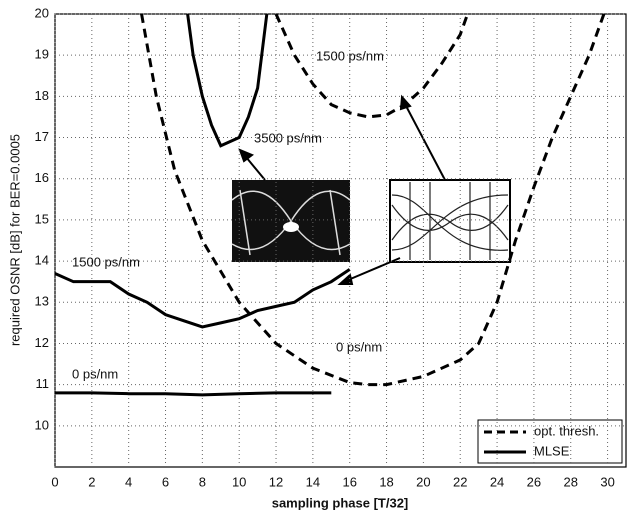 Image resolution: width=633 pixels, height=518 pixels. I want to click on legend, so click(550, 441).